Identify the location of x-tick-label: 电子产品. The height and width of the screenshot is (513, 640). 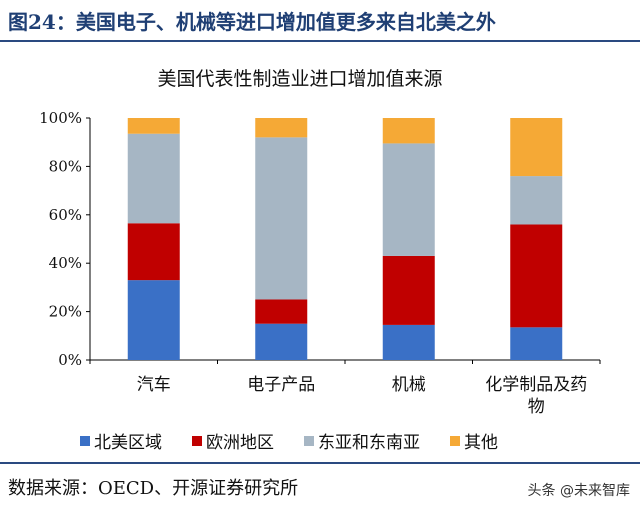
(281, 385).